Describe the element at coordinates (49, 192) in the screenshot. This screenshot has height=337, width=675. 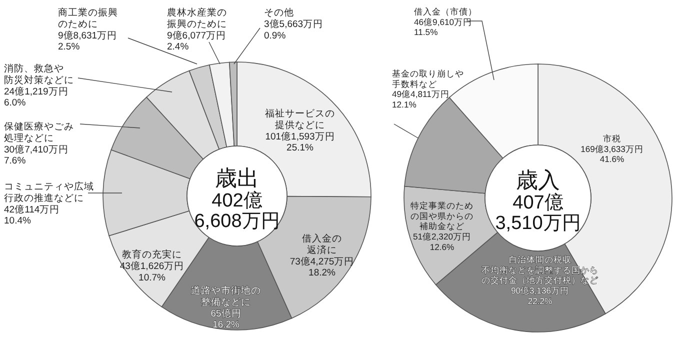
I see `slice-label: コミュニティや広域行政の推進などに` at that location.